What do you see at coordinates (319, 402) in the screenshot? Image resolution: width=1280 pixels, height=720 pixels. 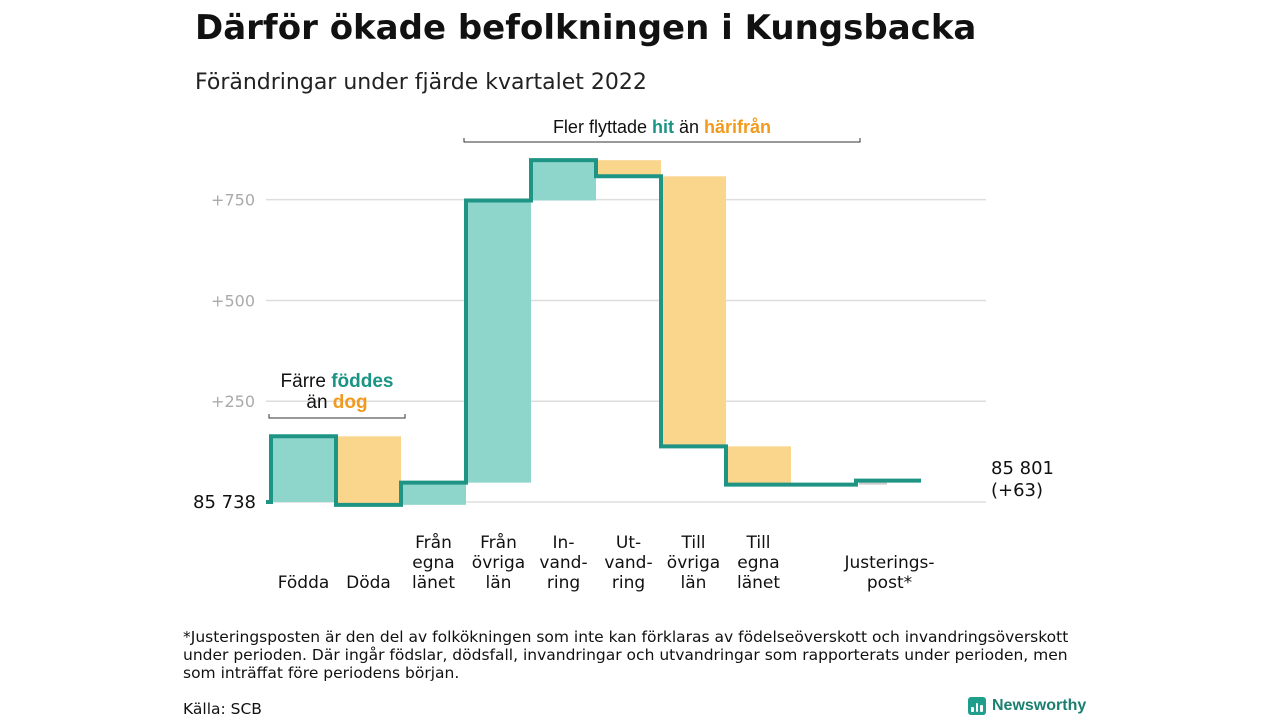 I see `births-annotation-part: än` at bounding box center [319, 402].